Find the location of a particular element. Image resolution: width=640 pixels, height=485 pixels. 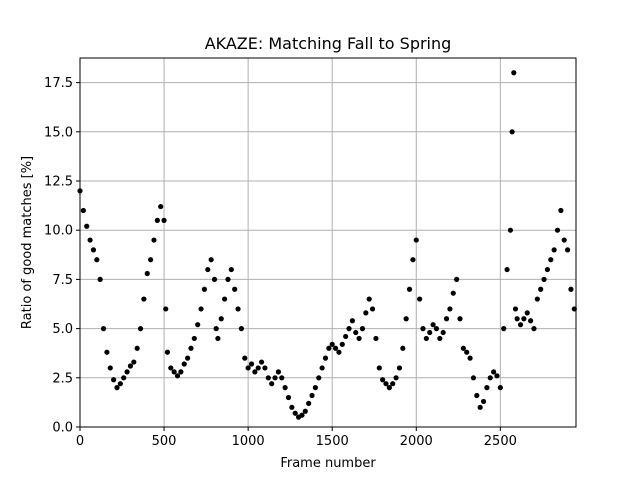

x-tick-label: 500 is located at coordinates (164, 441).